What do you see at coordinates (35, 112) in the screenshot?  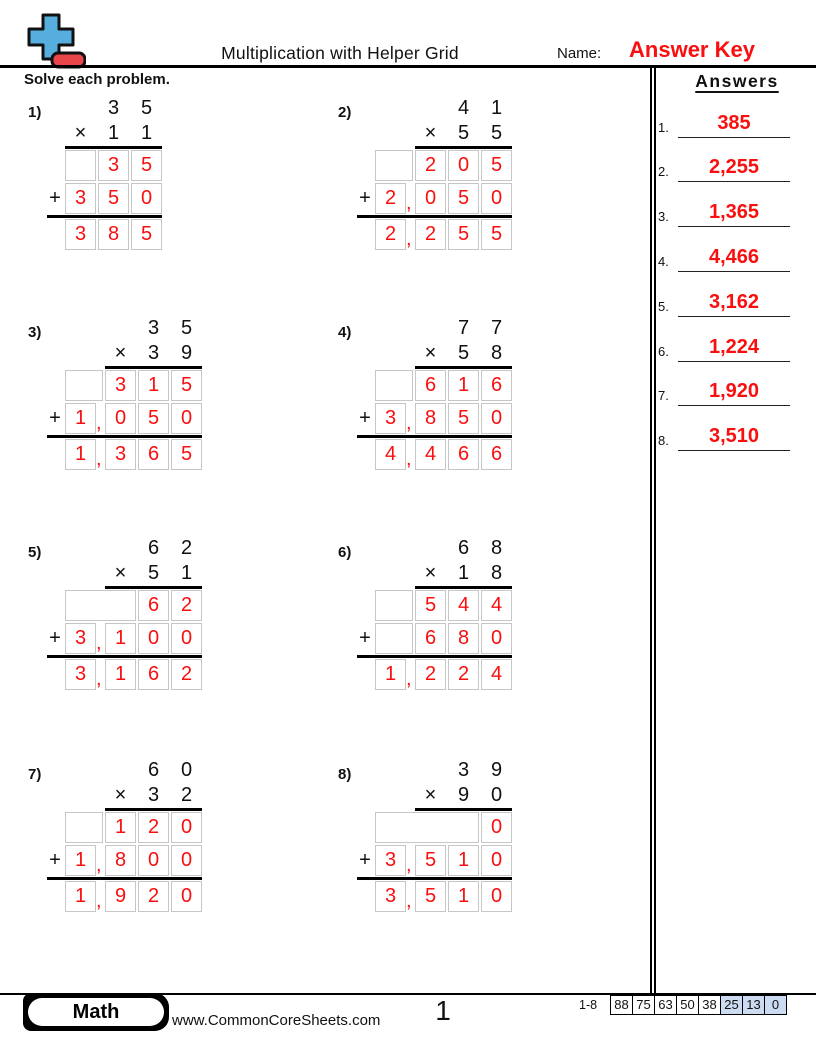 I see `problem-number: 1)` at bounding box center [35, 112].